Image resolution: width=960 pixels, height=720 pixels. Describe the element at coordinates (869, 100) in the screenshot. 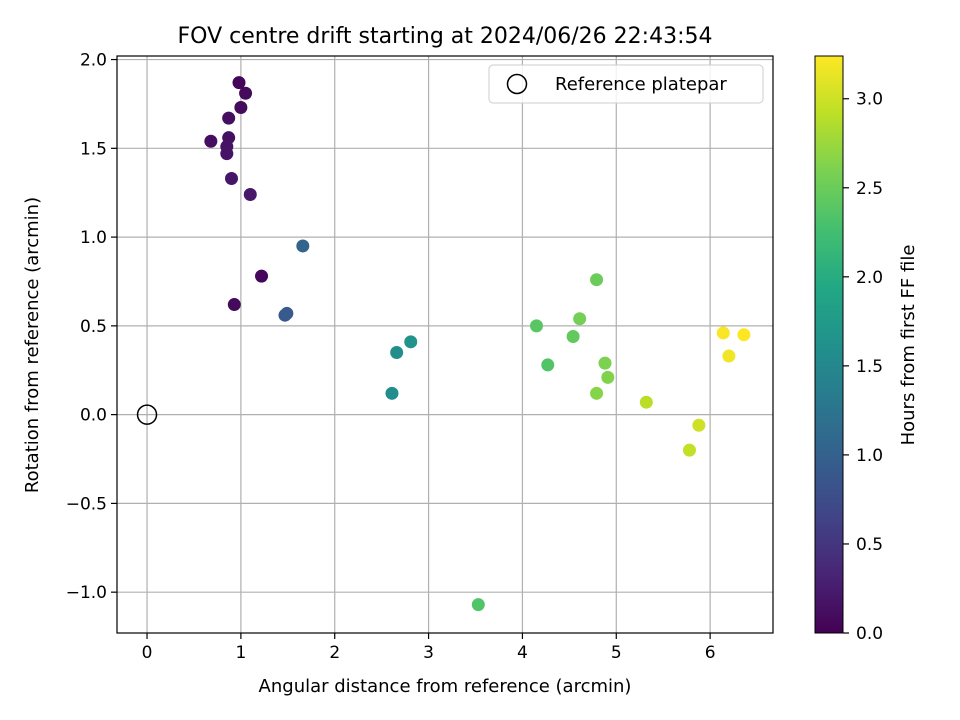

I see `colorbar-tick-label: 3.0` at that location.